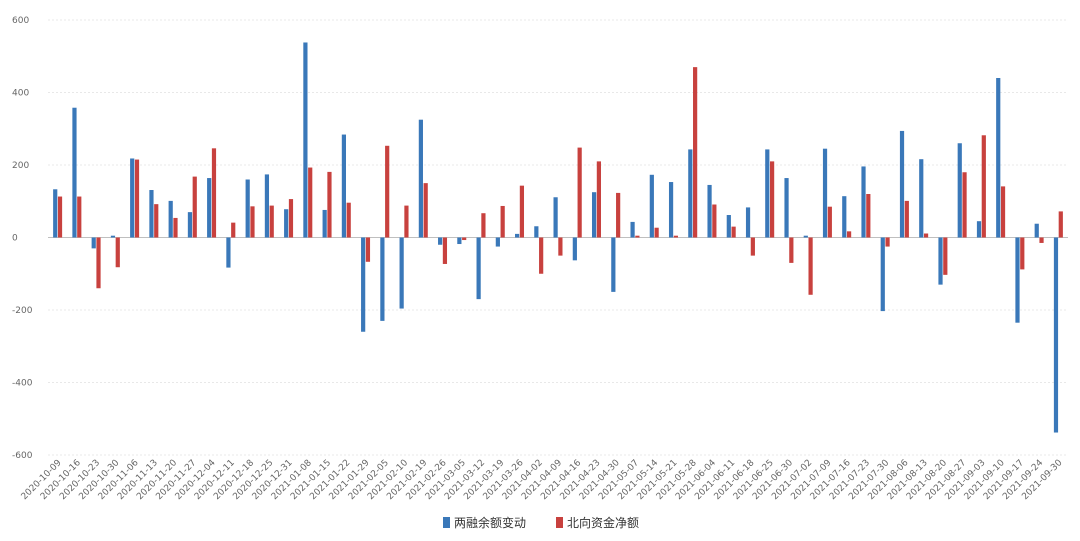  What do you see at coordinates (20, 21) in the screenshot?
I see `y-tick-label: 600` at bounding box center [20, 21].